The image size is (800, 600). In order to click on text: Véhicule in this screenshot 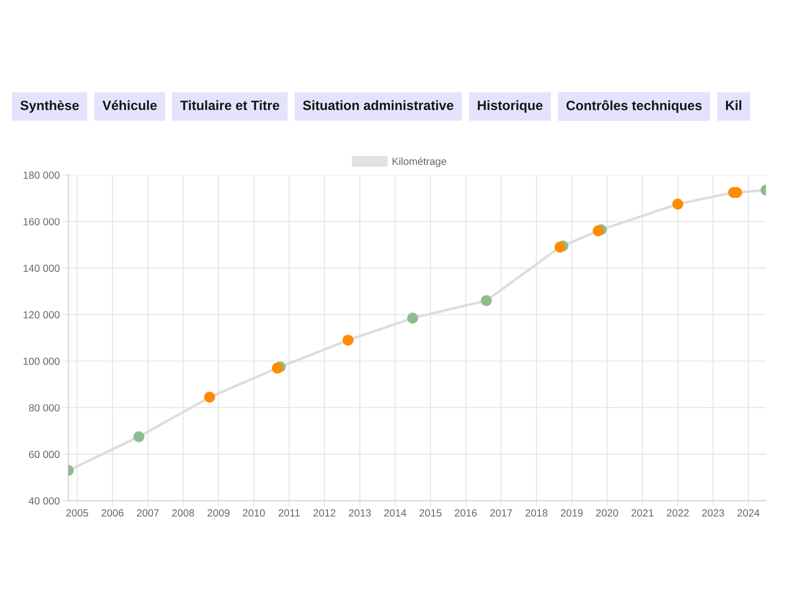, I will do `click(129, 105)`.